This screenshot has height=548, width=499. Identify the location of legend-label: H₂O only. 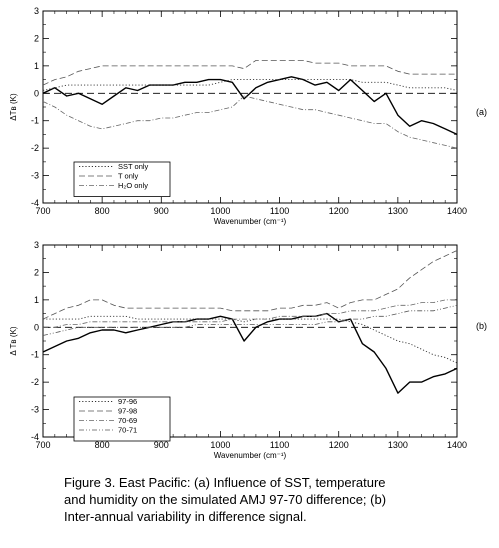
(133, 185).